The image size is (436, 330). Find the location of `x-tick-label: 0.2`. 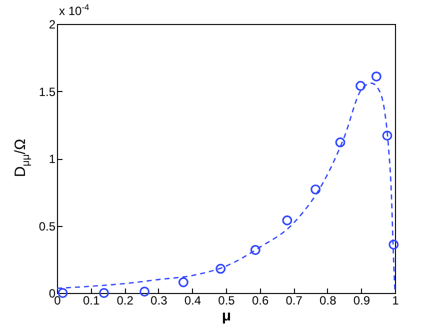

x-tick-label: 0.2 is located at coordinates (125, 301).